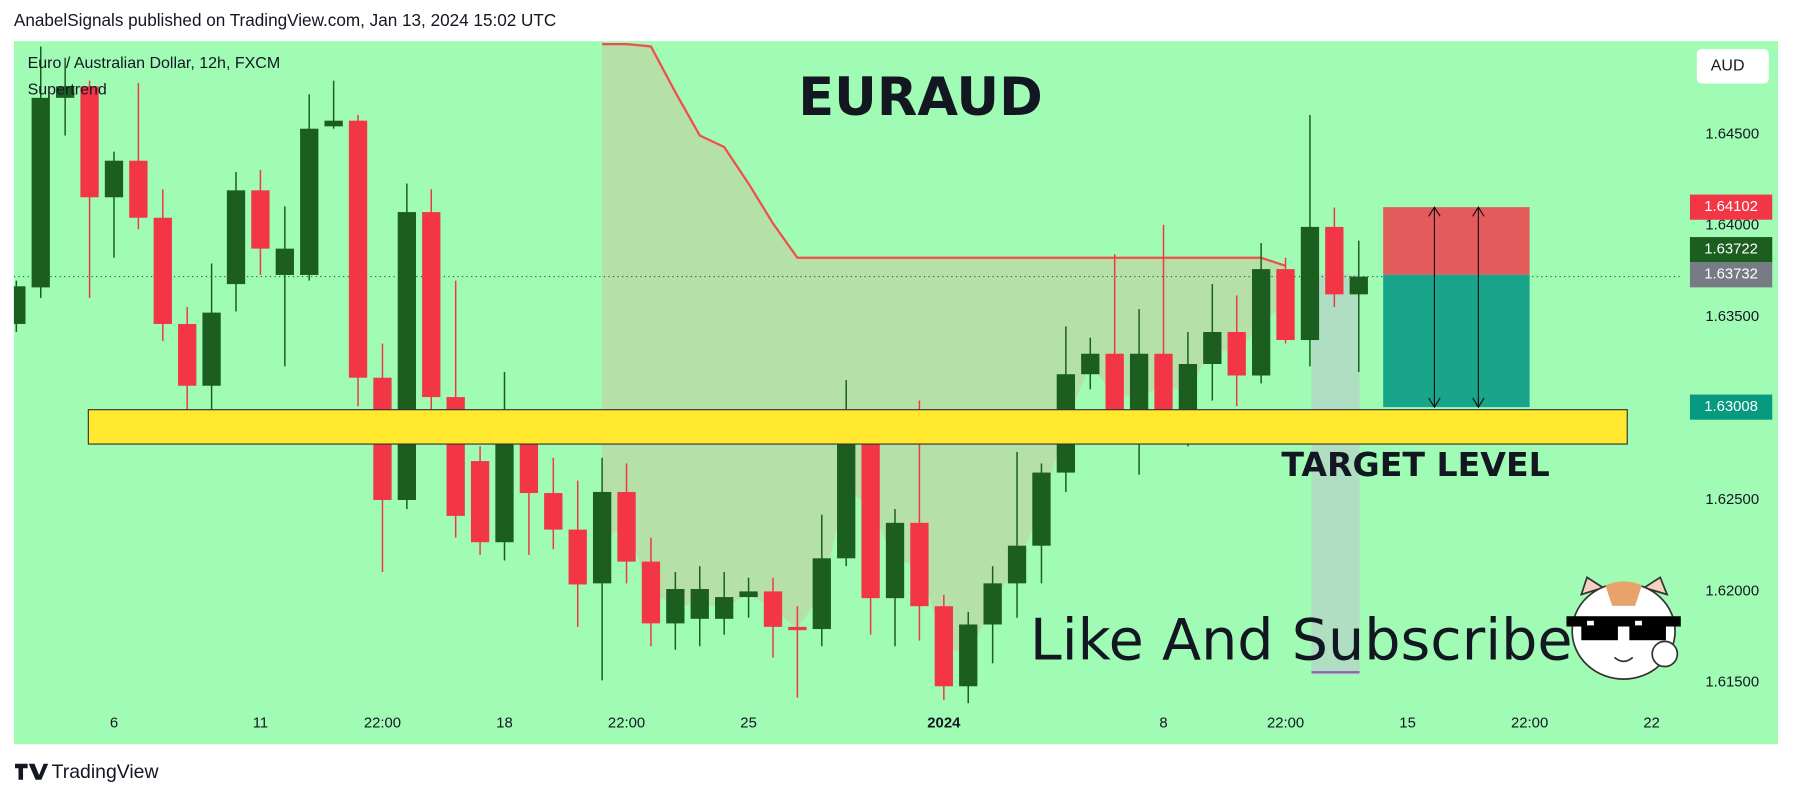 This screenshot has height=798, width=1793. What do you see at coordinates (106, 772) in the screenshot?
I see `brand-name: TradingView` at bounding box center [106, 772].